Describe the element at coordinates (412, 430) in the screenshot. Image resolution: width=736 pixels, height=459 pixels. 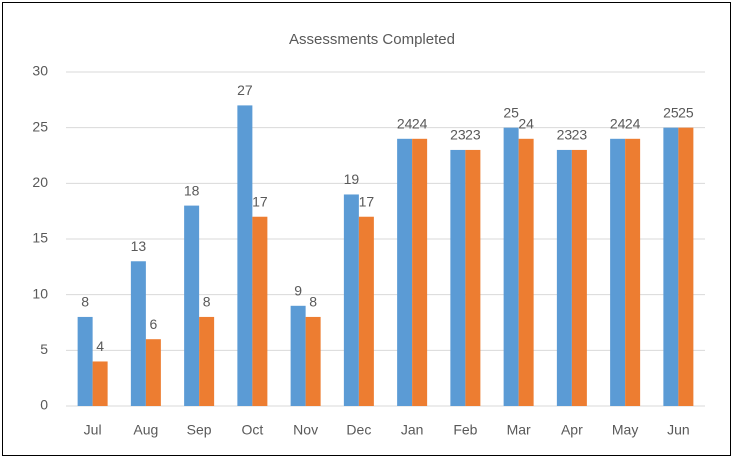
I see `x-tick-label: Jan` at that location.